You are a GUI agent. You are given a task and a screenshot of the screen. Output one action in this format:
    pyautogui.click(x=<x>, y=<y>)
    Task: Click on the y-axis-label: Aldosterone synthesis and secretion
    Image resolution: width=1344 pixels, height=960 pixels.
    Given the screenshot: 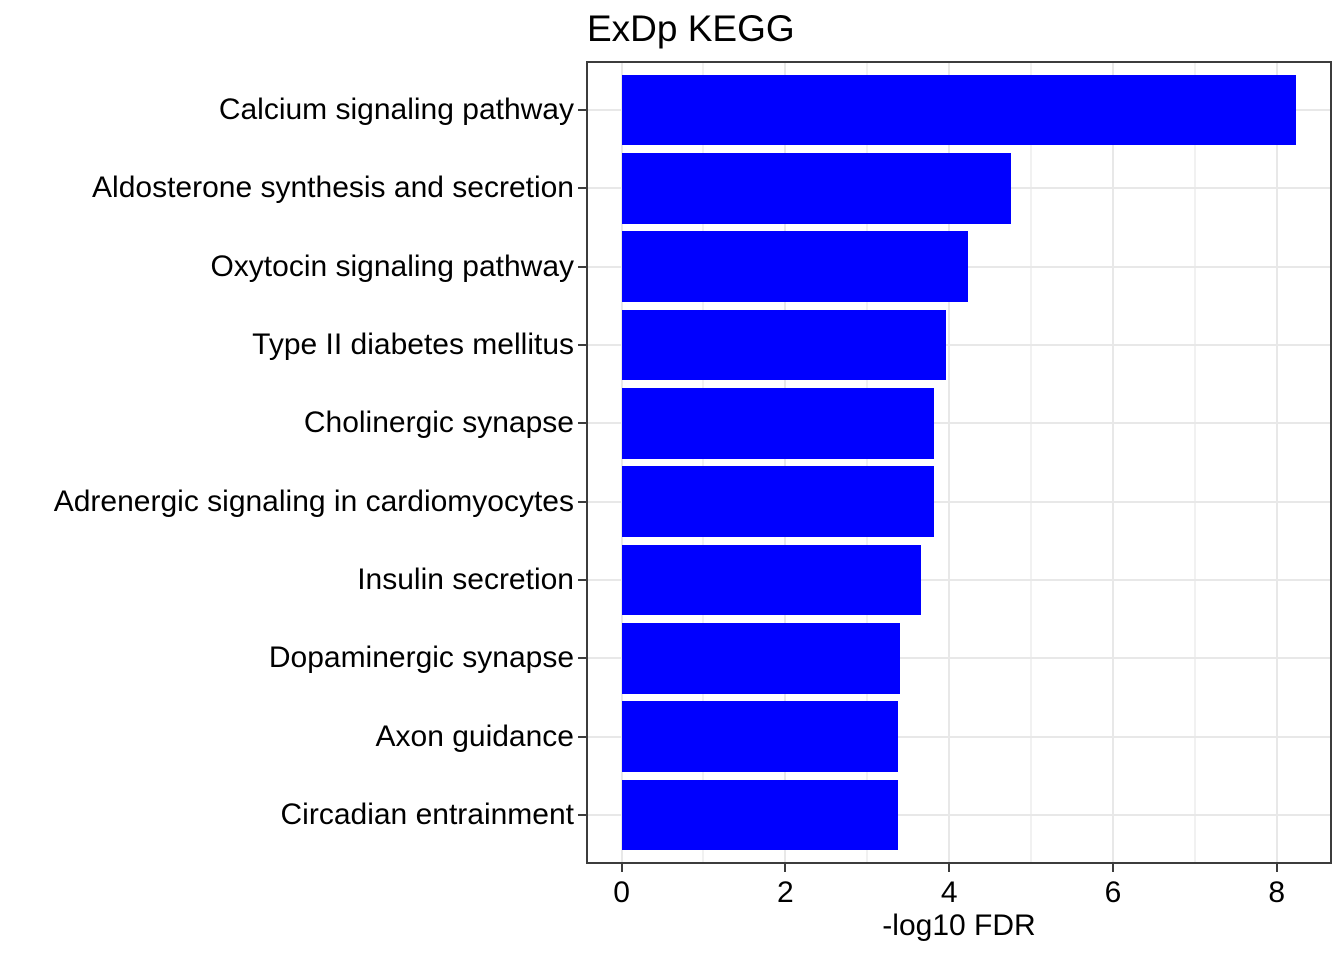 What is the action you would take?
    pyautogui.click(x=333, y=188)
    